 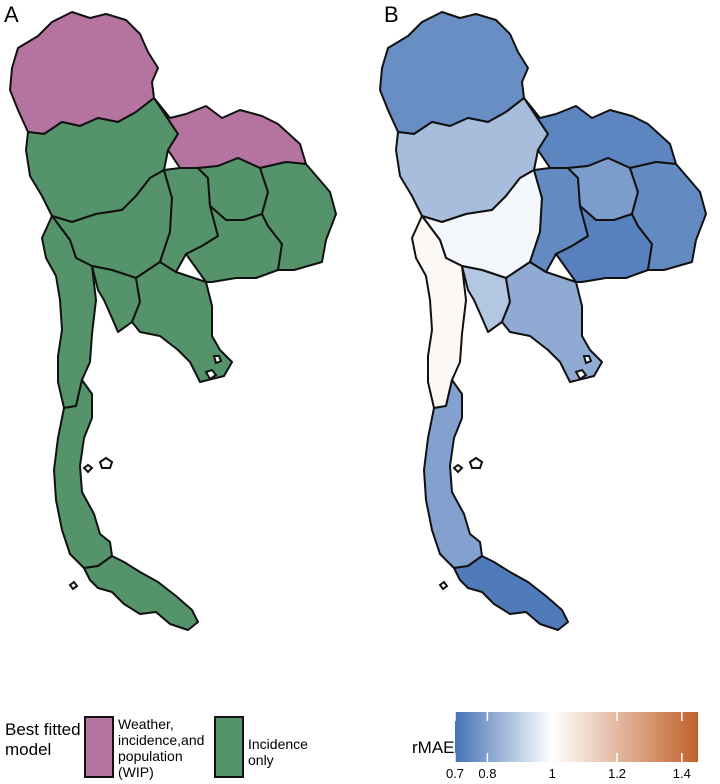 I want to click on legend-label-wip: Weather, incidence,and population (WIP), so click(x=161, y=748).